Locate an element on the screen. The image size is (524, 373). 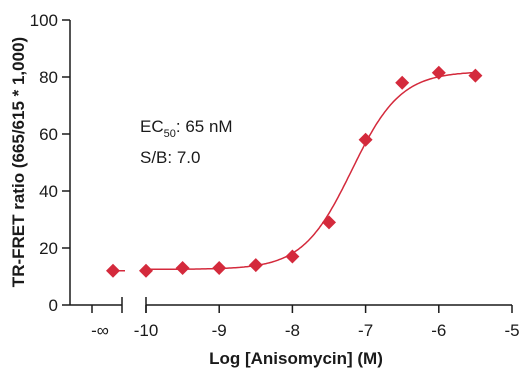
x-axis-title: Log [Anisomycin] (M) is located at coordinates (296, 358).